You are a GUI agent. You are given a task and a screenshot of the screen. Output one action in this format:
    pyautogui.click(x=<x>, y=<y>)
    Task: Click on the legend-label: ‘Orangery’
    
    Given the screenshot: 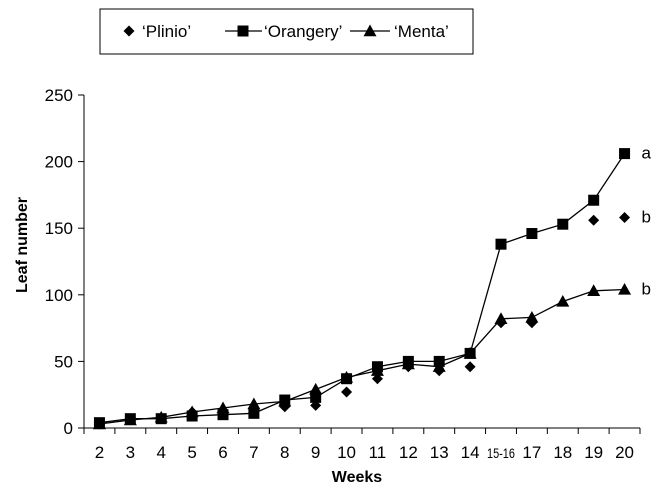 What is the action you would take?
    pyautogui.click(x=303, y=31)
    